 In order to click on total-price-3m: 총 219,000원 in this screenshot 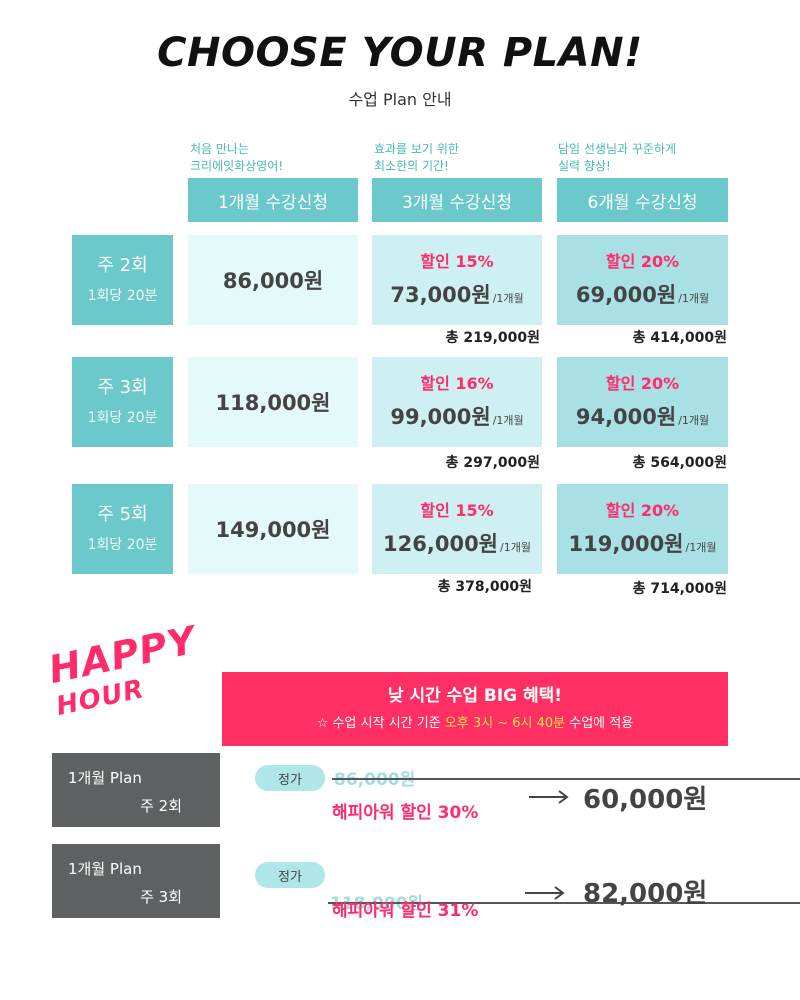, I will do `click(492, 338)`.